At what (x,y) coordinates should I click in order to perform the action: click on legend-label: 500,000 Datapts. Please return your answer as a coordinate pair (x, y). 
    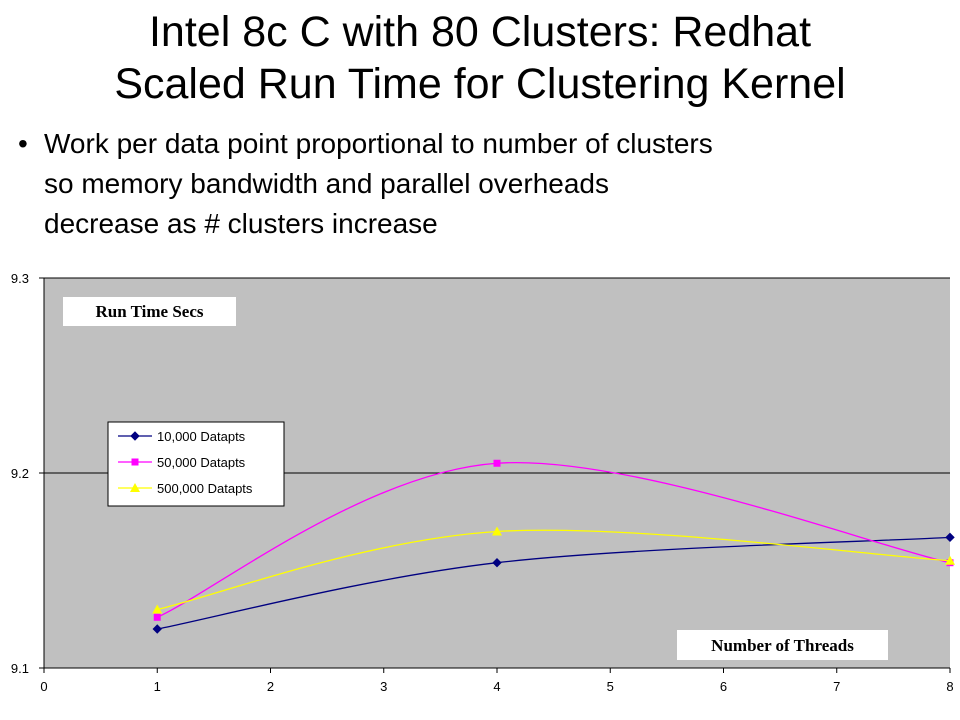
    Looking at the image, I should click on (205, 488).